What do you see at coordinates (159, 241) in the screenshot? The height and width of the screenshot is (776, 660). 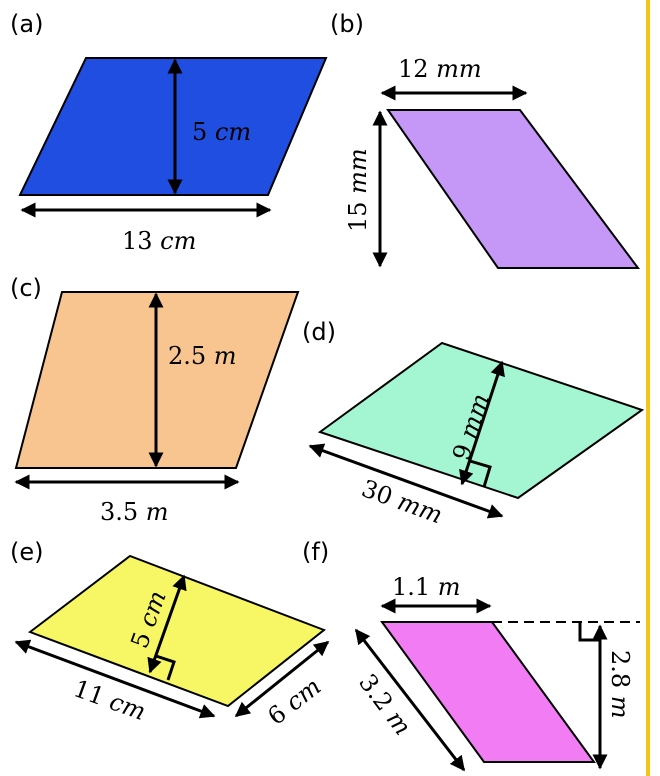 I see `base-label-a: 13 cm` at bounding box center [159, 241].